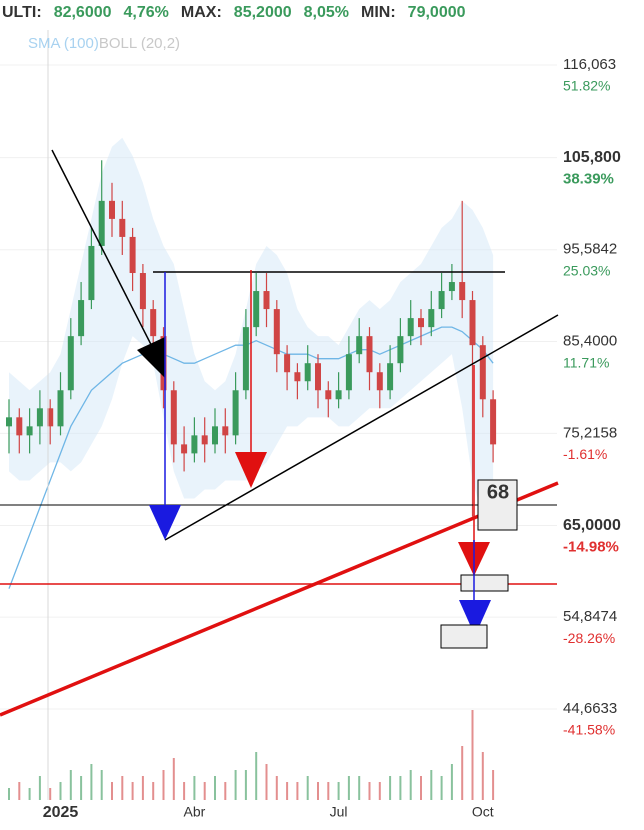 The height and width of the screenshot is (830, 644). Describe the element at coordinates (263, 12) in the screenshot. I see `header-value: 85,2000` at that location.